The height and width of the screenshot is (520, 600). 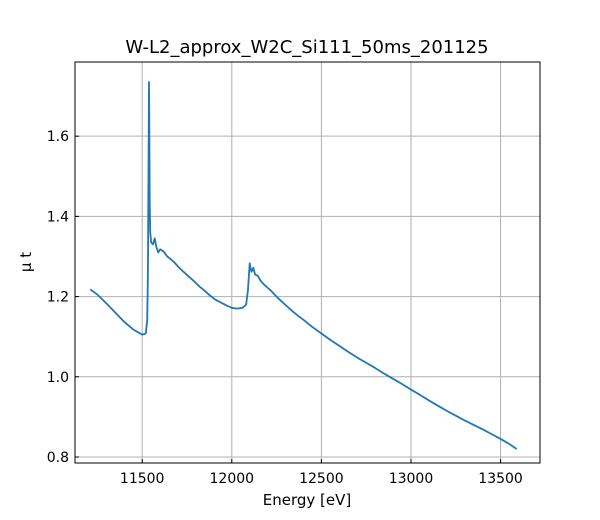 I want to click on y-tick-label: 0.8, so click(x=58, y=458).